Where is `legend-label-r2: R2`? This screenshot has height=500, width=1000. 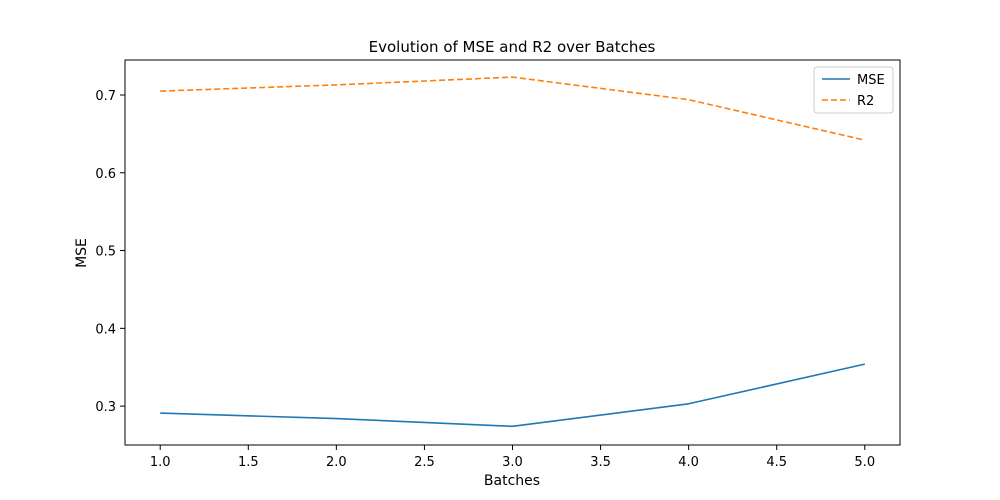
legend-label-r2: R2 is located at coordinates (865, 101).